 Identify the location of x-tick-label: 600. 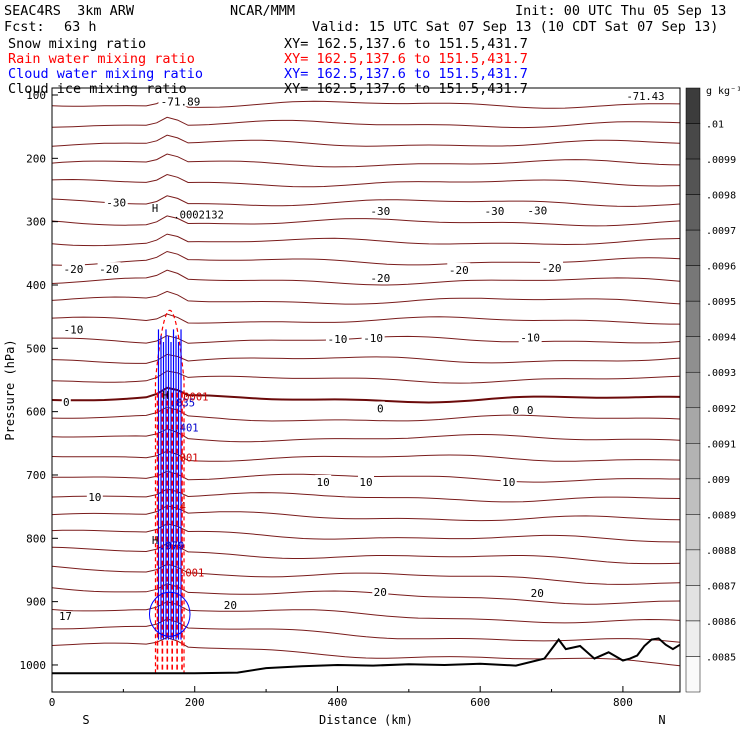
(480, 702).